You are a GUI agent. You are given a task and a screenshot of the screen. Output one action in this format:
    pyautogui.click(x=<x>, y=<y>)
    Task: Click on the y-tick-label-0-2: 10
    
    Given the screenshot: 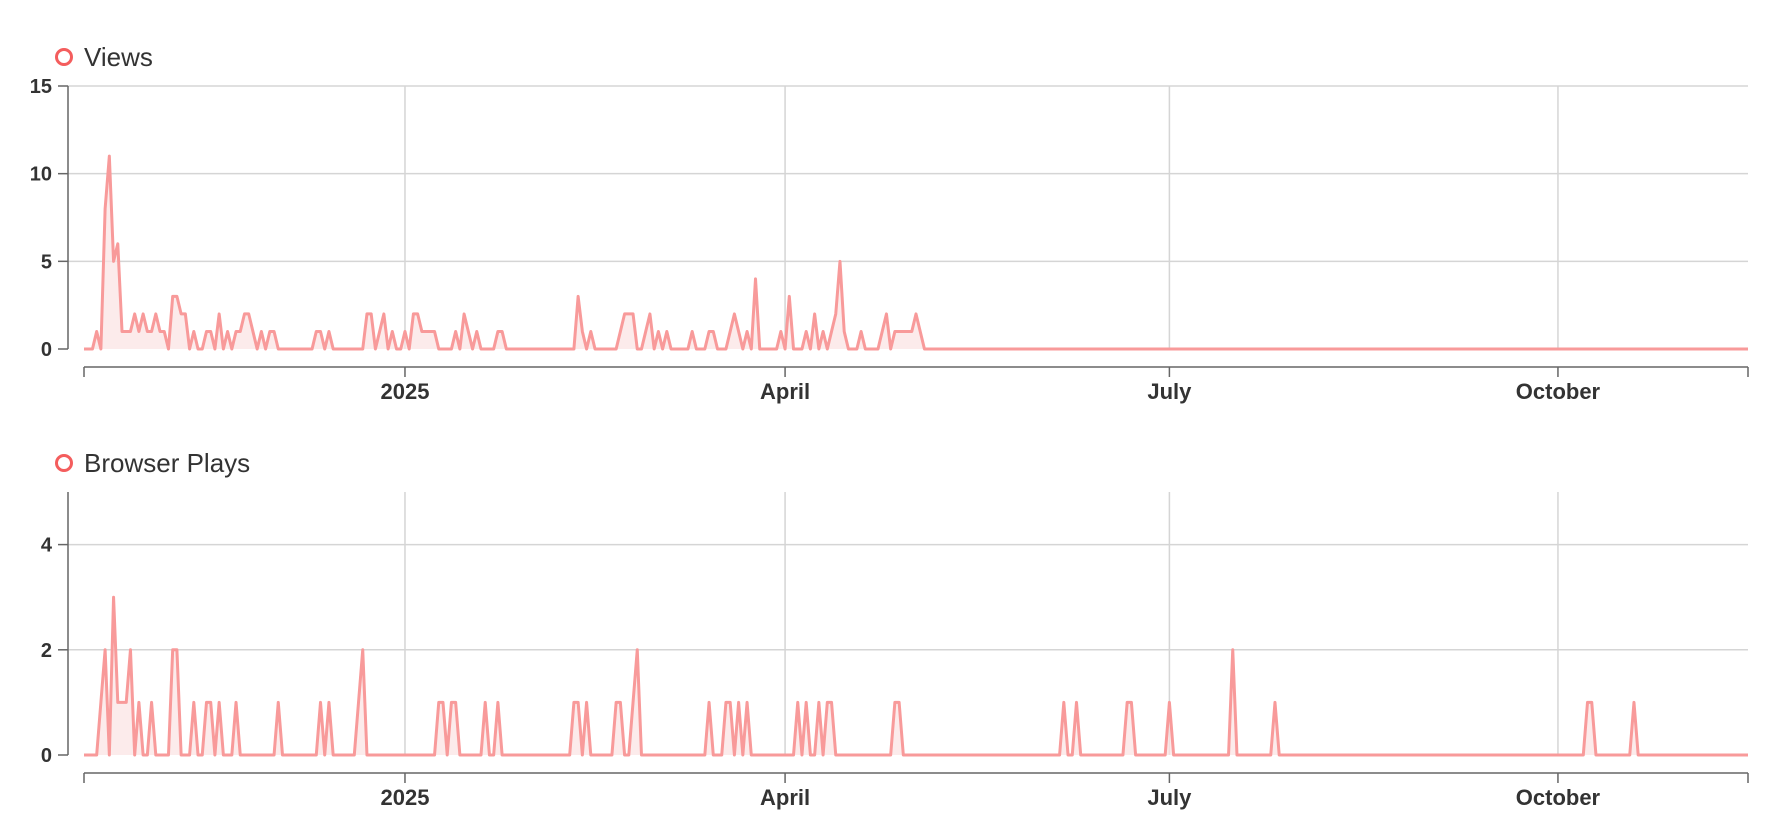 What is the action you would take?
    pyautogui.click(x=41, y=175)
    